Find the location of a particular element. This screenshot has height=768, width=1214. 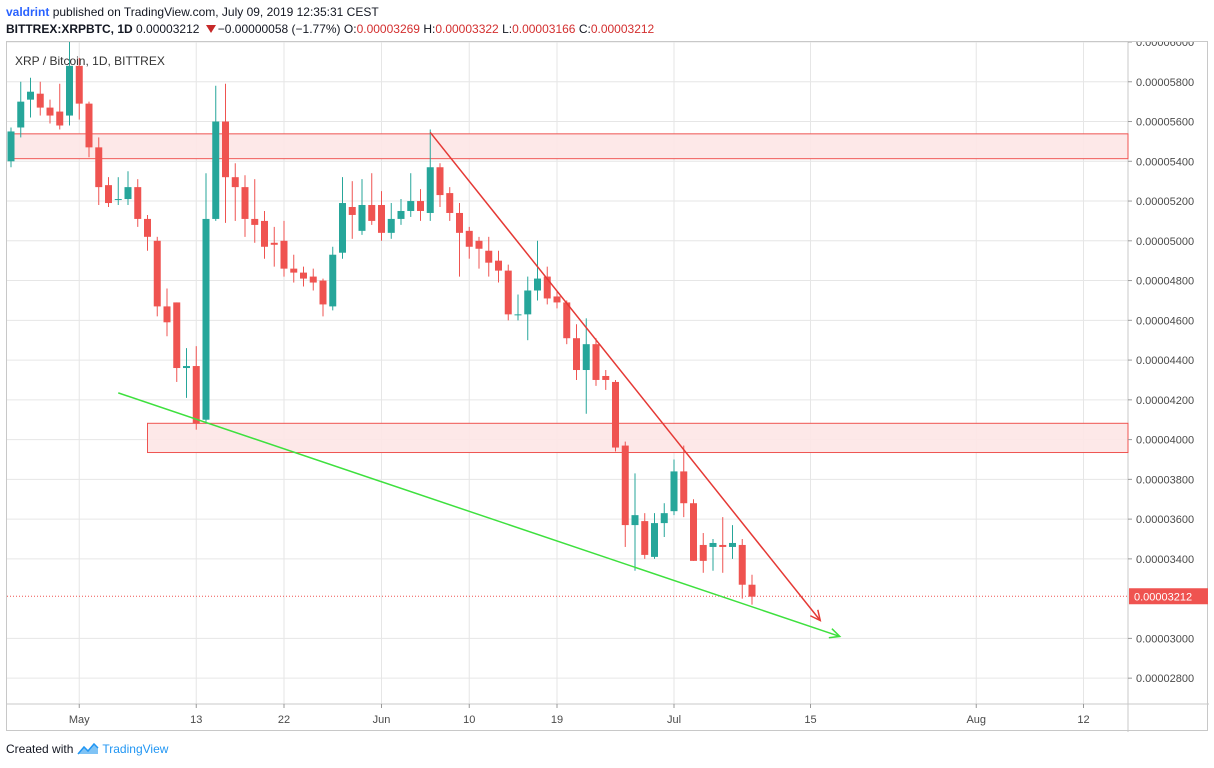

y-tick-label: 0.00005000 is located at coordinates (1165, 242).